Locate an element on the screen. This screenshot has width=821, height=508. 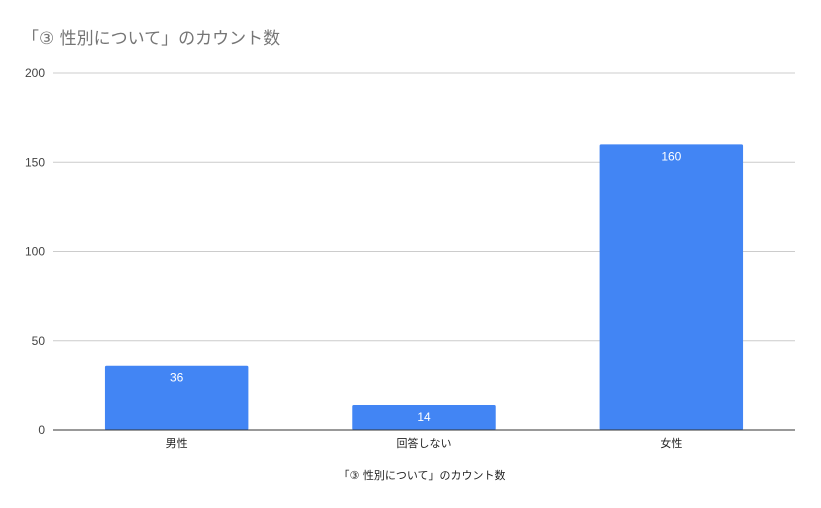
x-axis-title: 「③ 性別について」のカウント数 is located at coordinates (421, 475).